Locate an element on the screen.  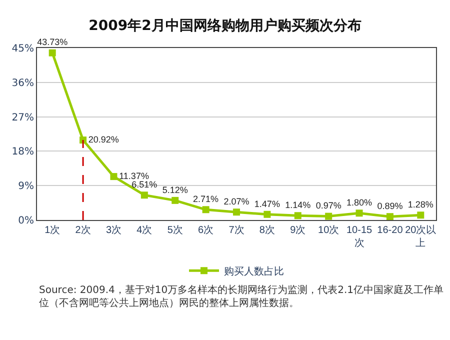
data-label: 0.89% is located at coordinates (390, 205).